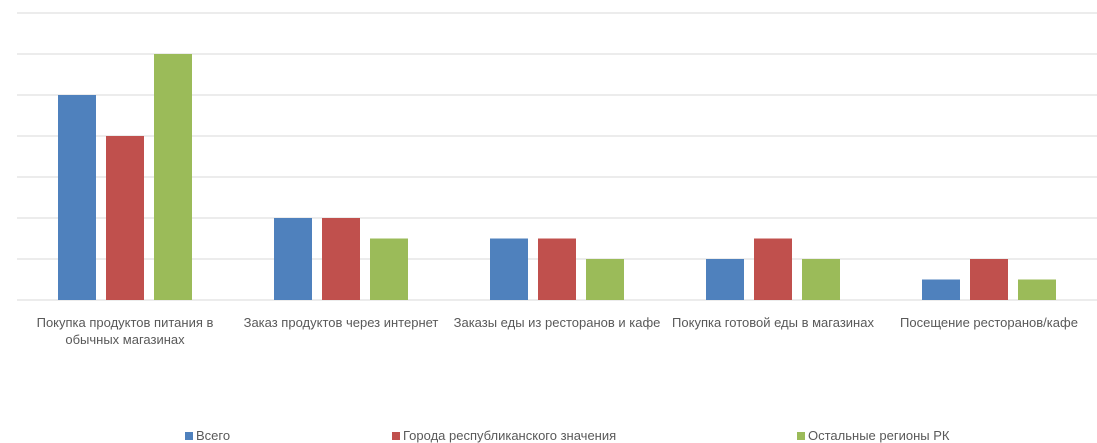 This screenshot has width=1097, height=443. Describe the element at coordinates (773, 322) in the screenshot. I see `x-tick-label: Покупка готовой еды в магазинах` at that location.